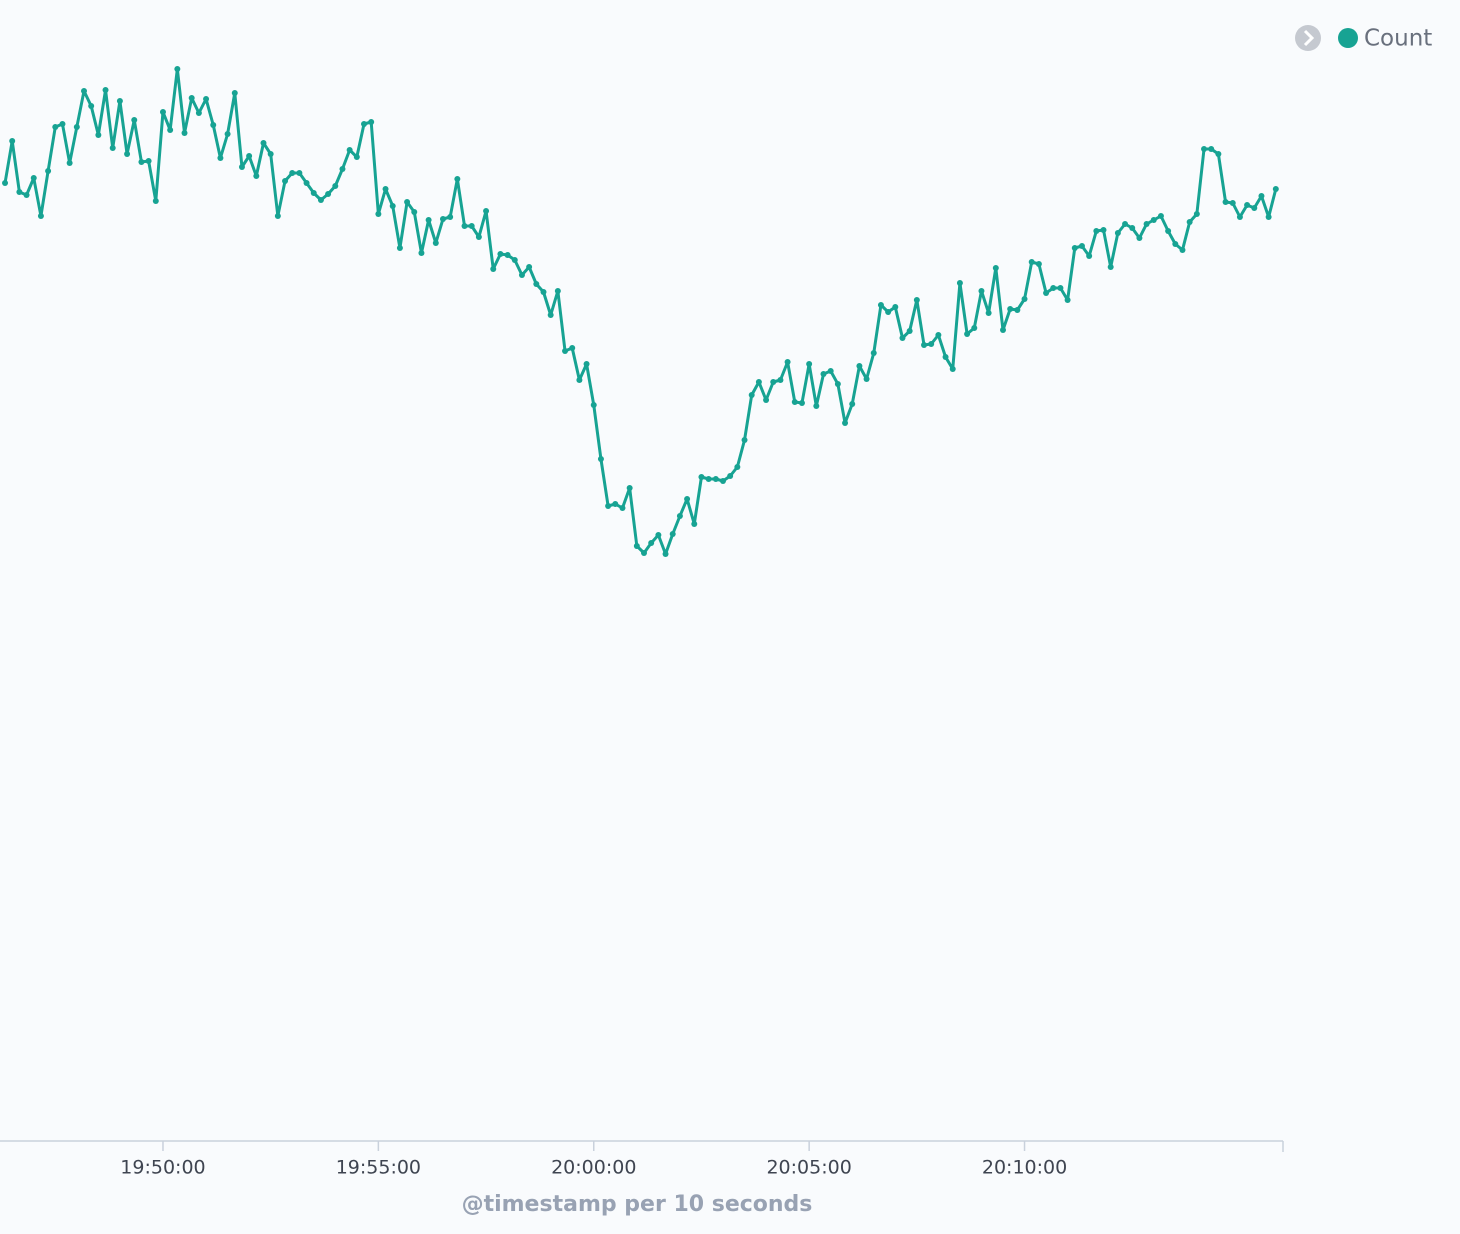  I want to click on legend-toggle-icon, so click(1308, 38).